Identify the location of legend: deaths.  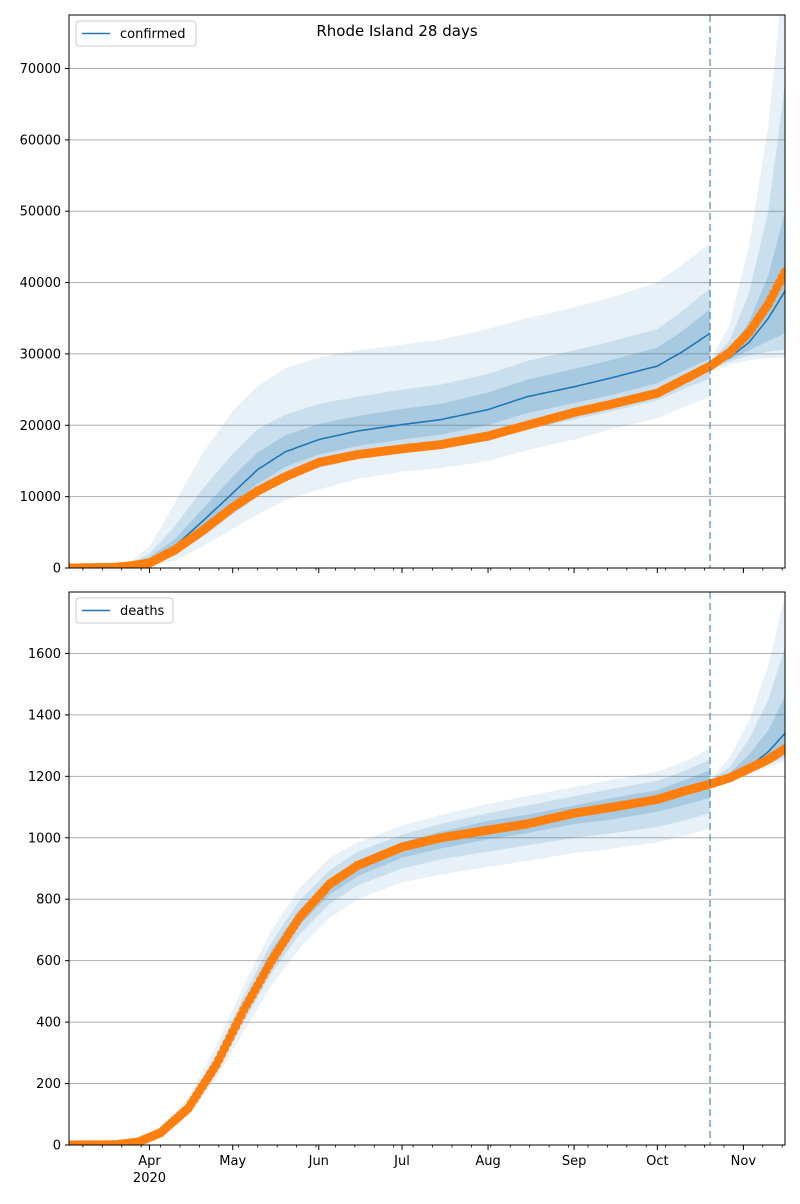
(124, 610).